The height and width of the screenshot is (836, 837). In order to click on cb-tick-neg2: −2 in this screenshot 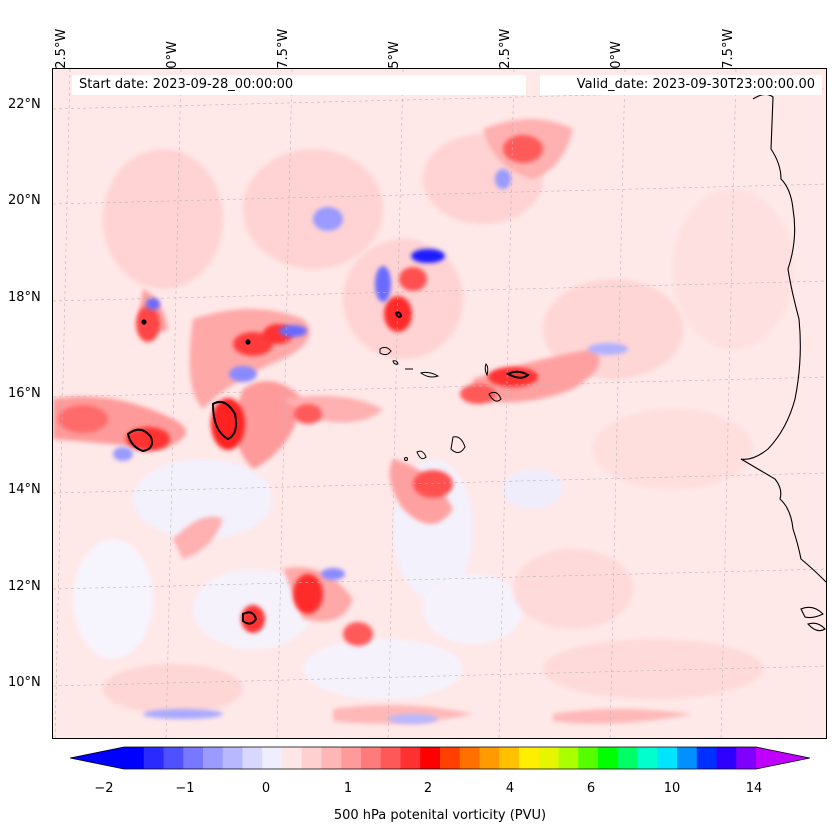, I will do `click(104, 788)`.